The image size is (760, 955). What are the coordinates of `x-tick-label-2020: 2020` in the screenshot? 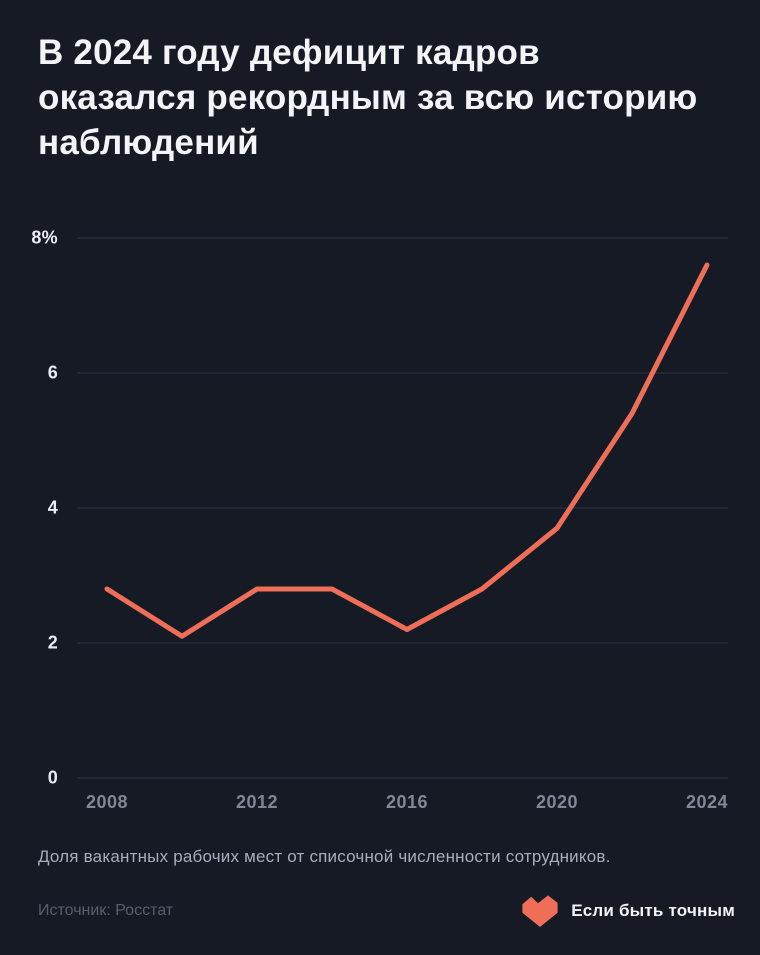 It's located at (557, 802).